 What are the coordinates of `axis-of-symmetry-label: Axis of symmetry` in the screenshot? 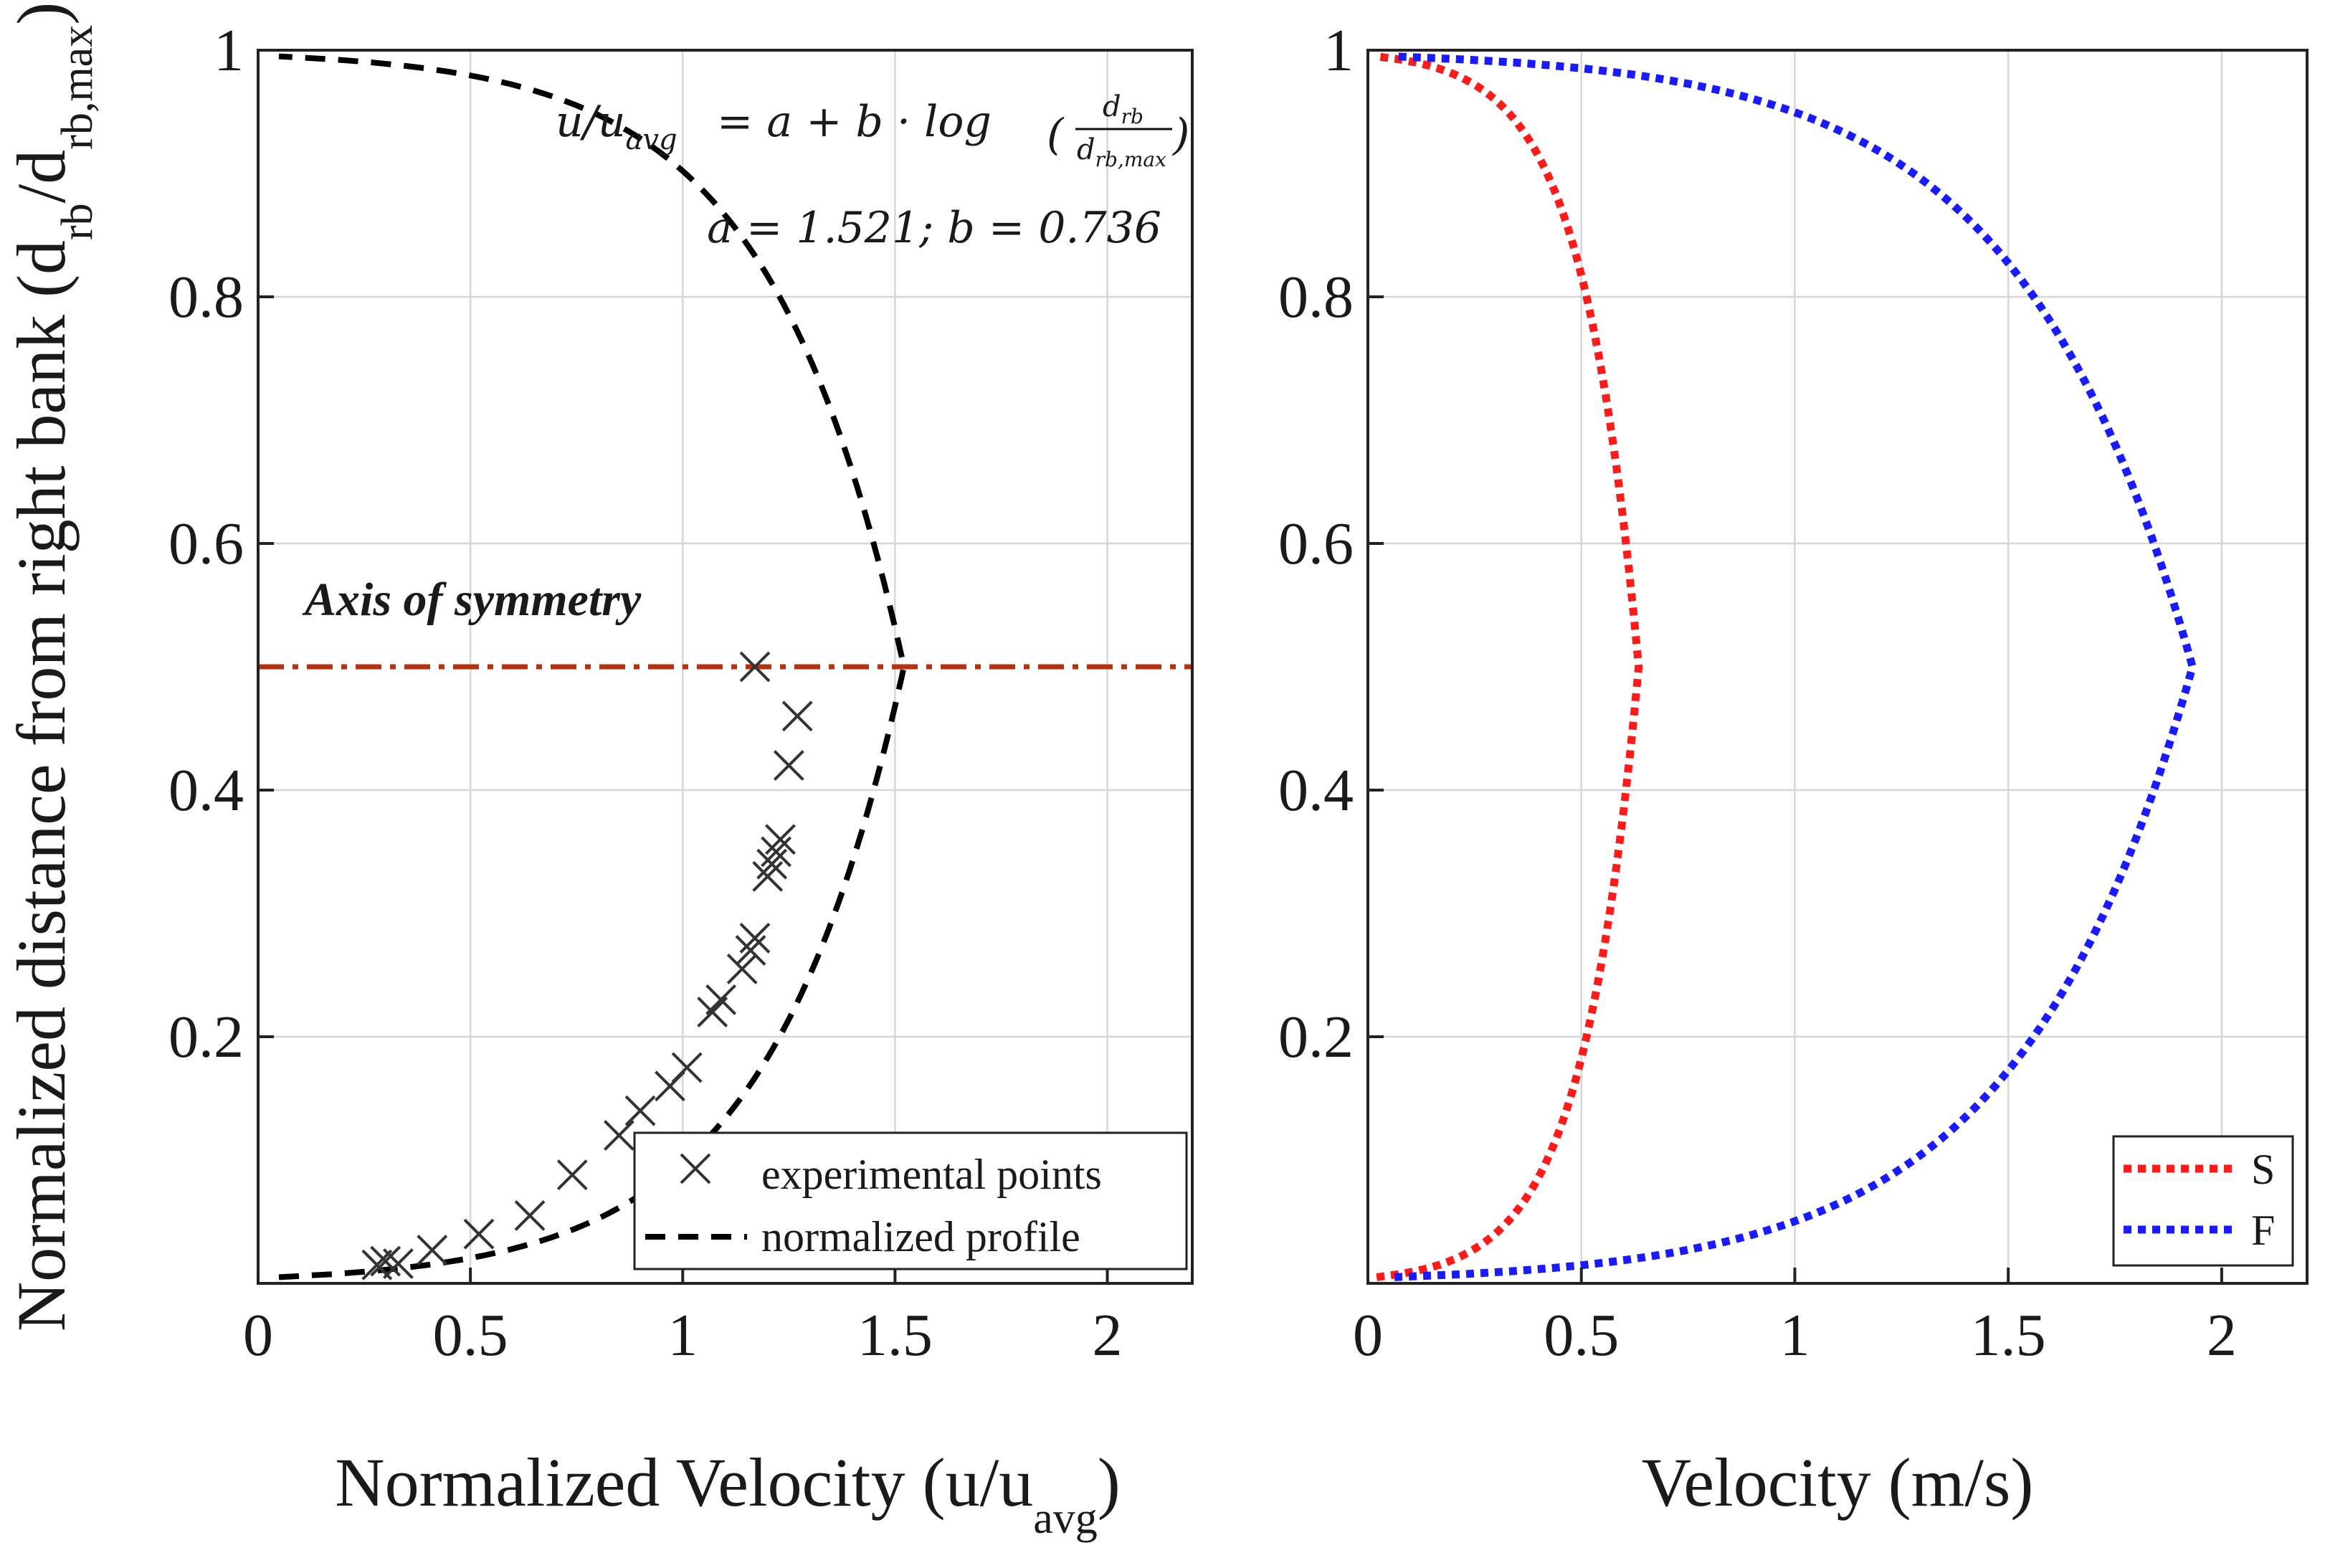 It's located at (472, 600).